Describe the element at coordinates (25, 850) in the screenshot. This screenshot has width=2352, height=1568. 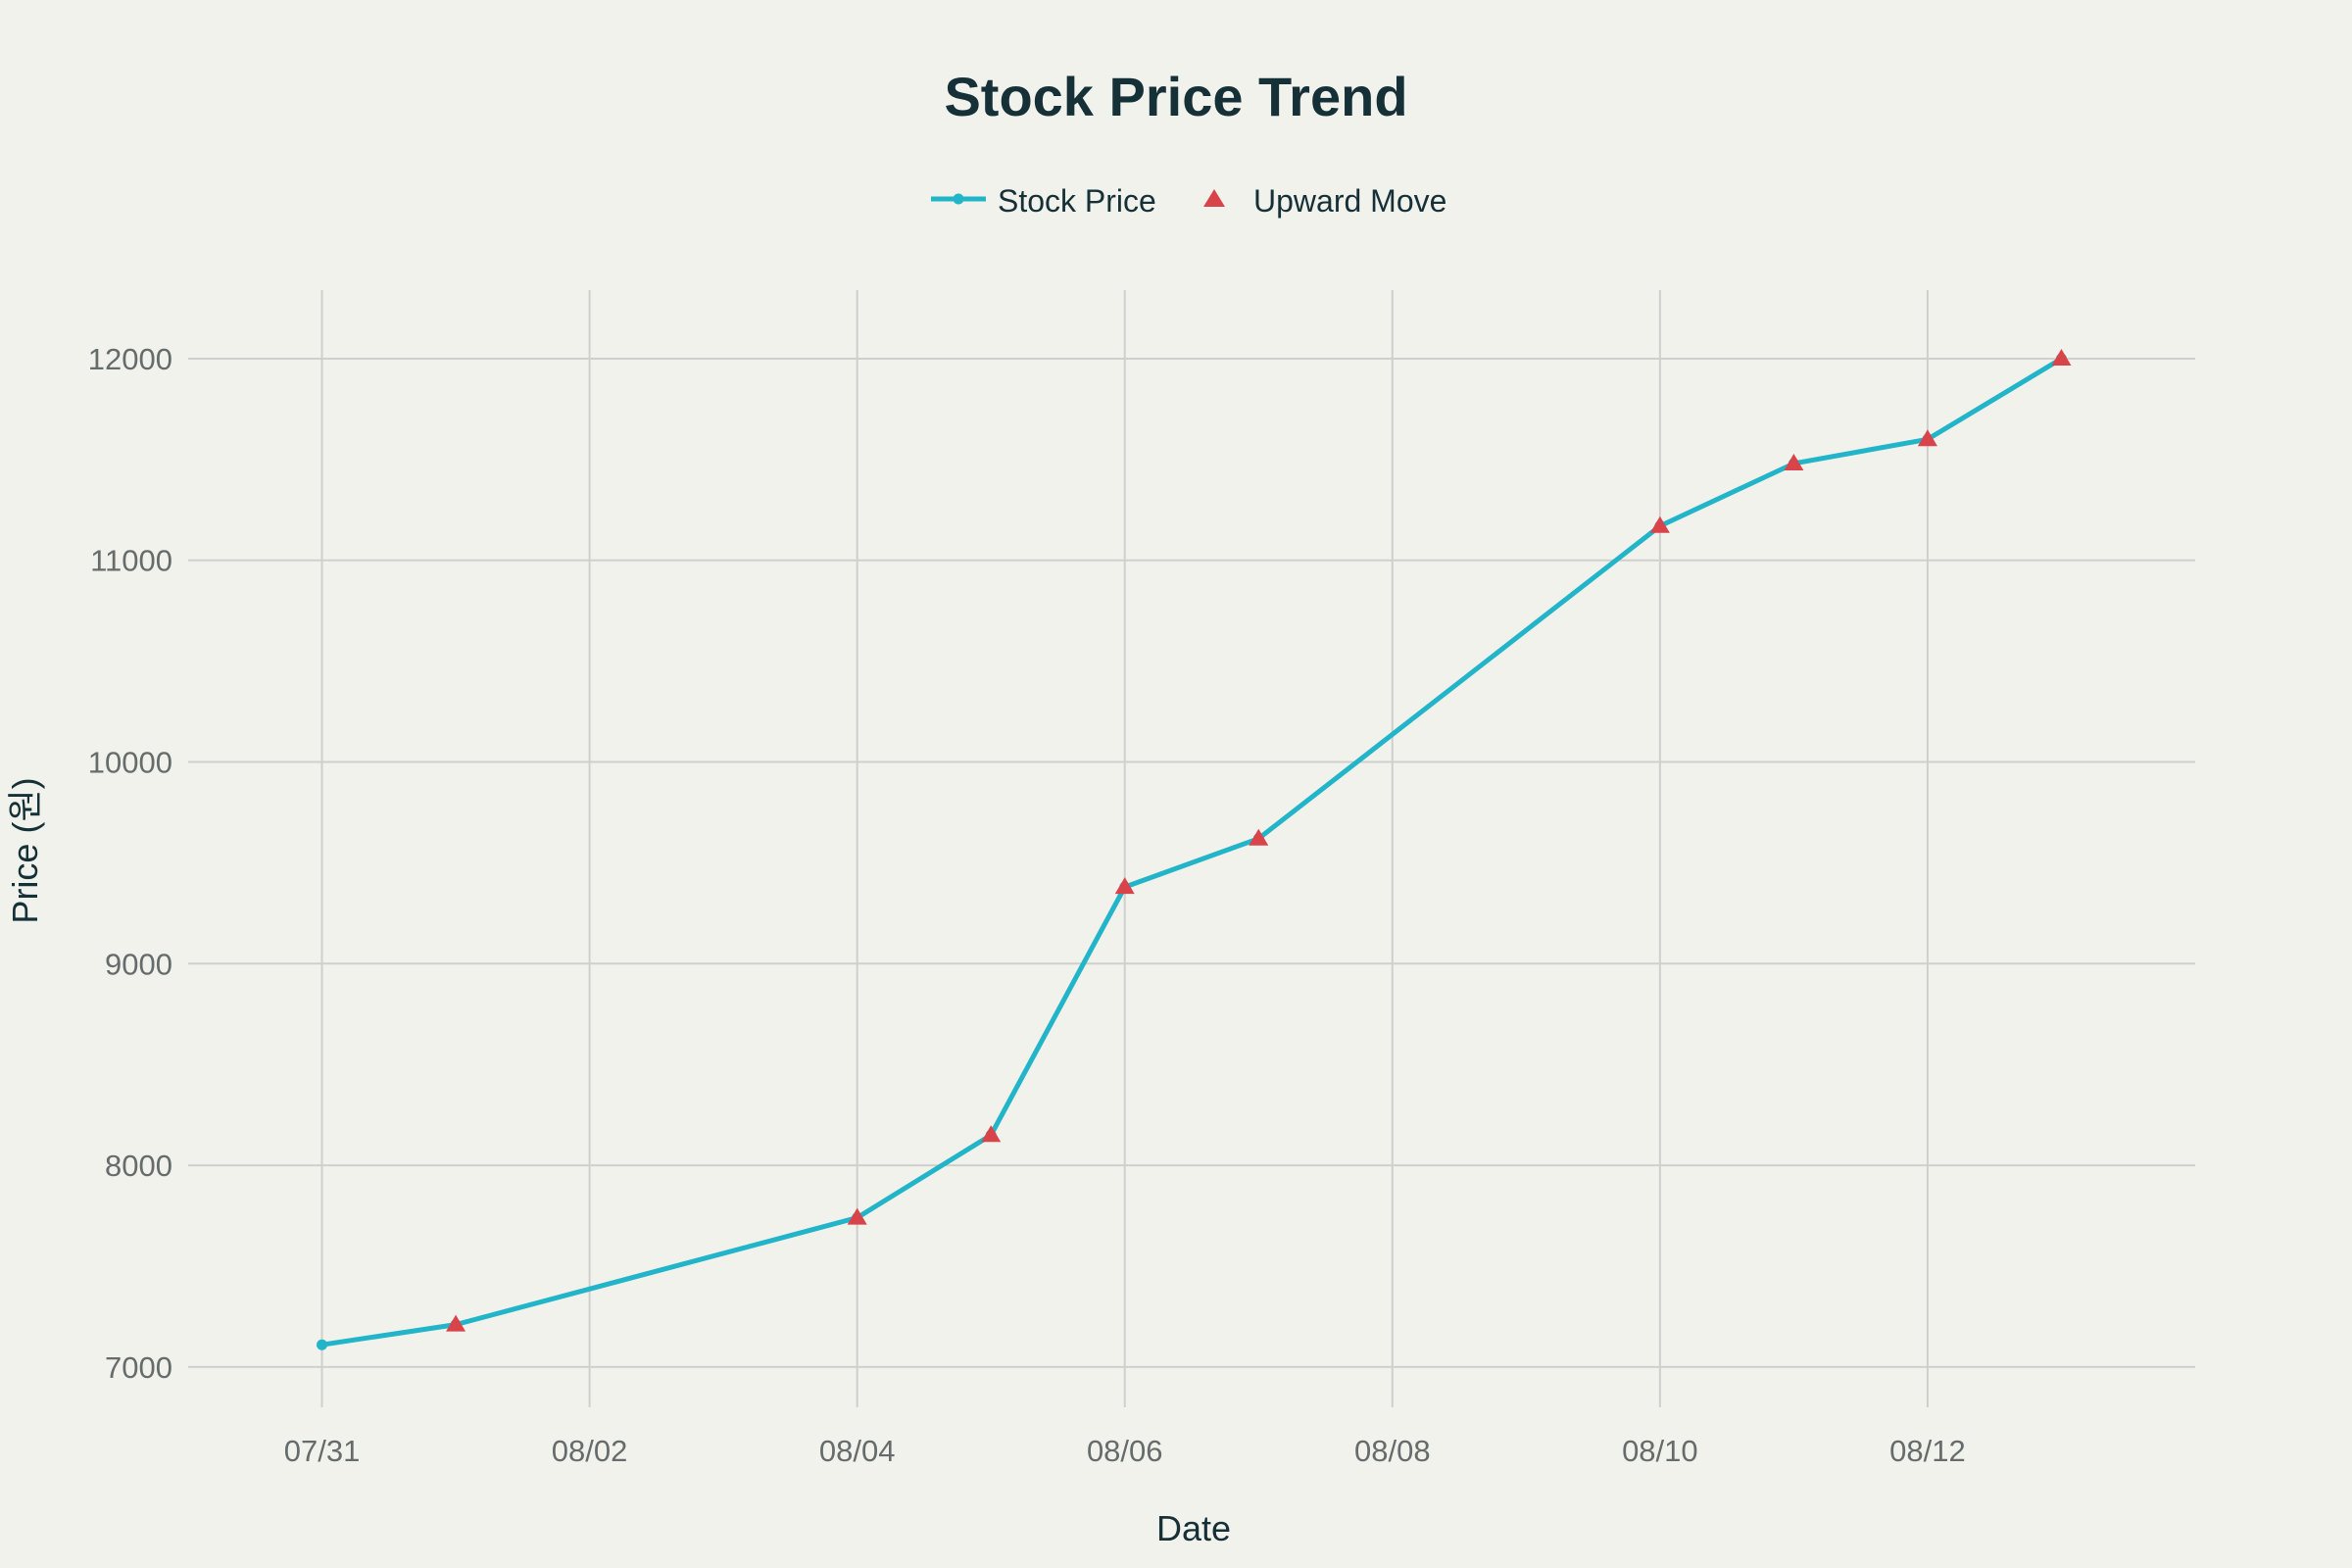
I see `y-axis-title: Price (원)` at that location.